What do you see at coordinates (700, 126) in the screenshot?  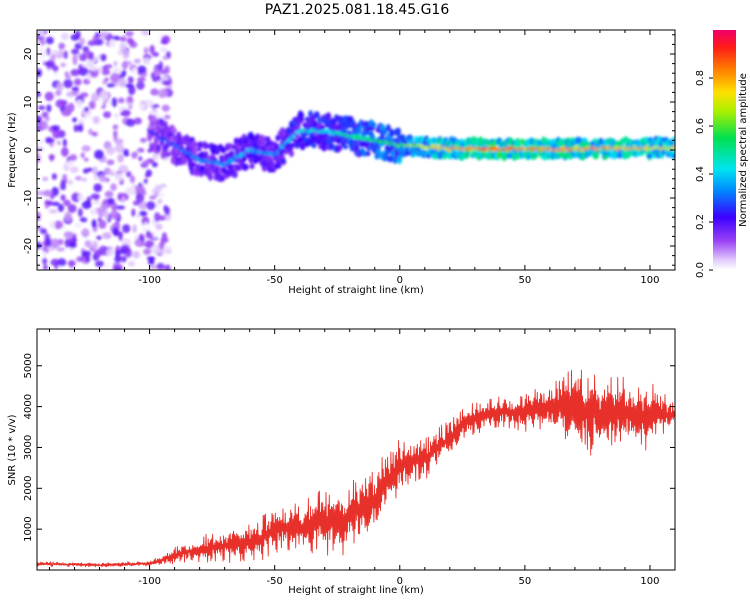 I see `colorbar-tick-label: 0.6` at bounding box center [700, 126].